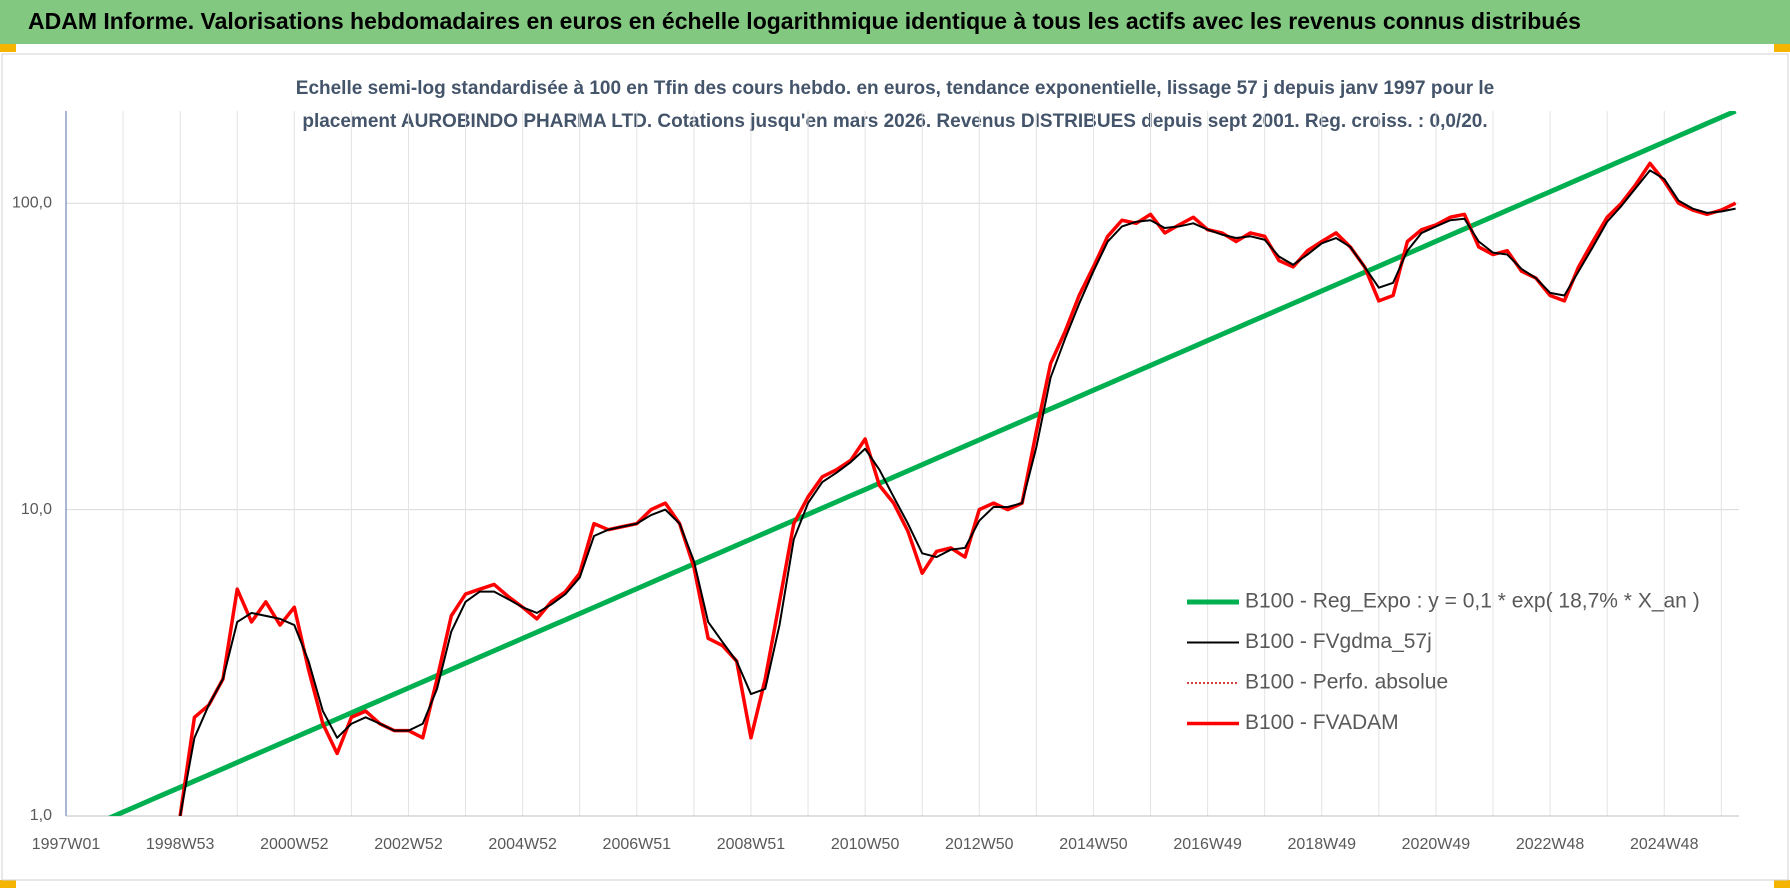 The image size is (1790, 888). I want to click on x-tick-label: 2024W48, so click(1664, 844).